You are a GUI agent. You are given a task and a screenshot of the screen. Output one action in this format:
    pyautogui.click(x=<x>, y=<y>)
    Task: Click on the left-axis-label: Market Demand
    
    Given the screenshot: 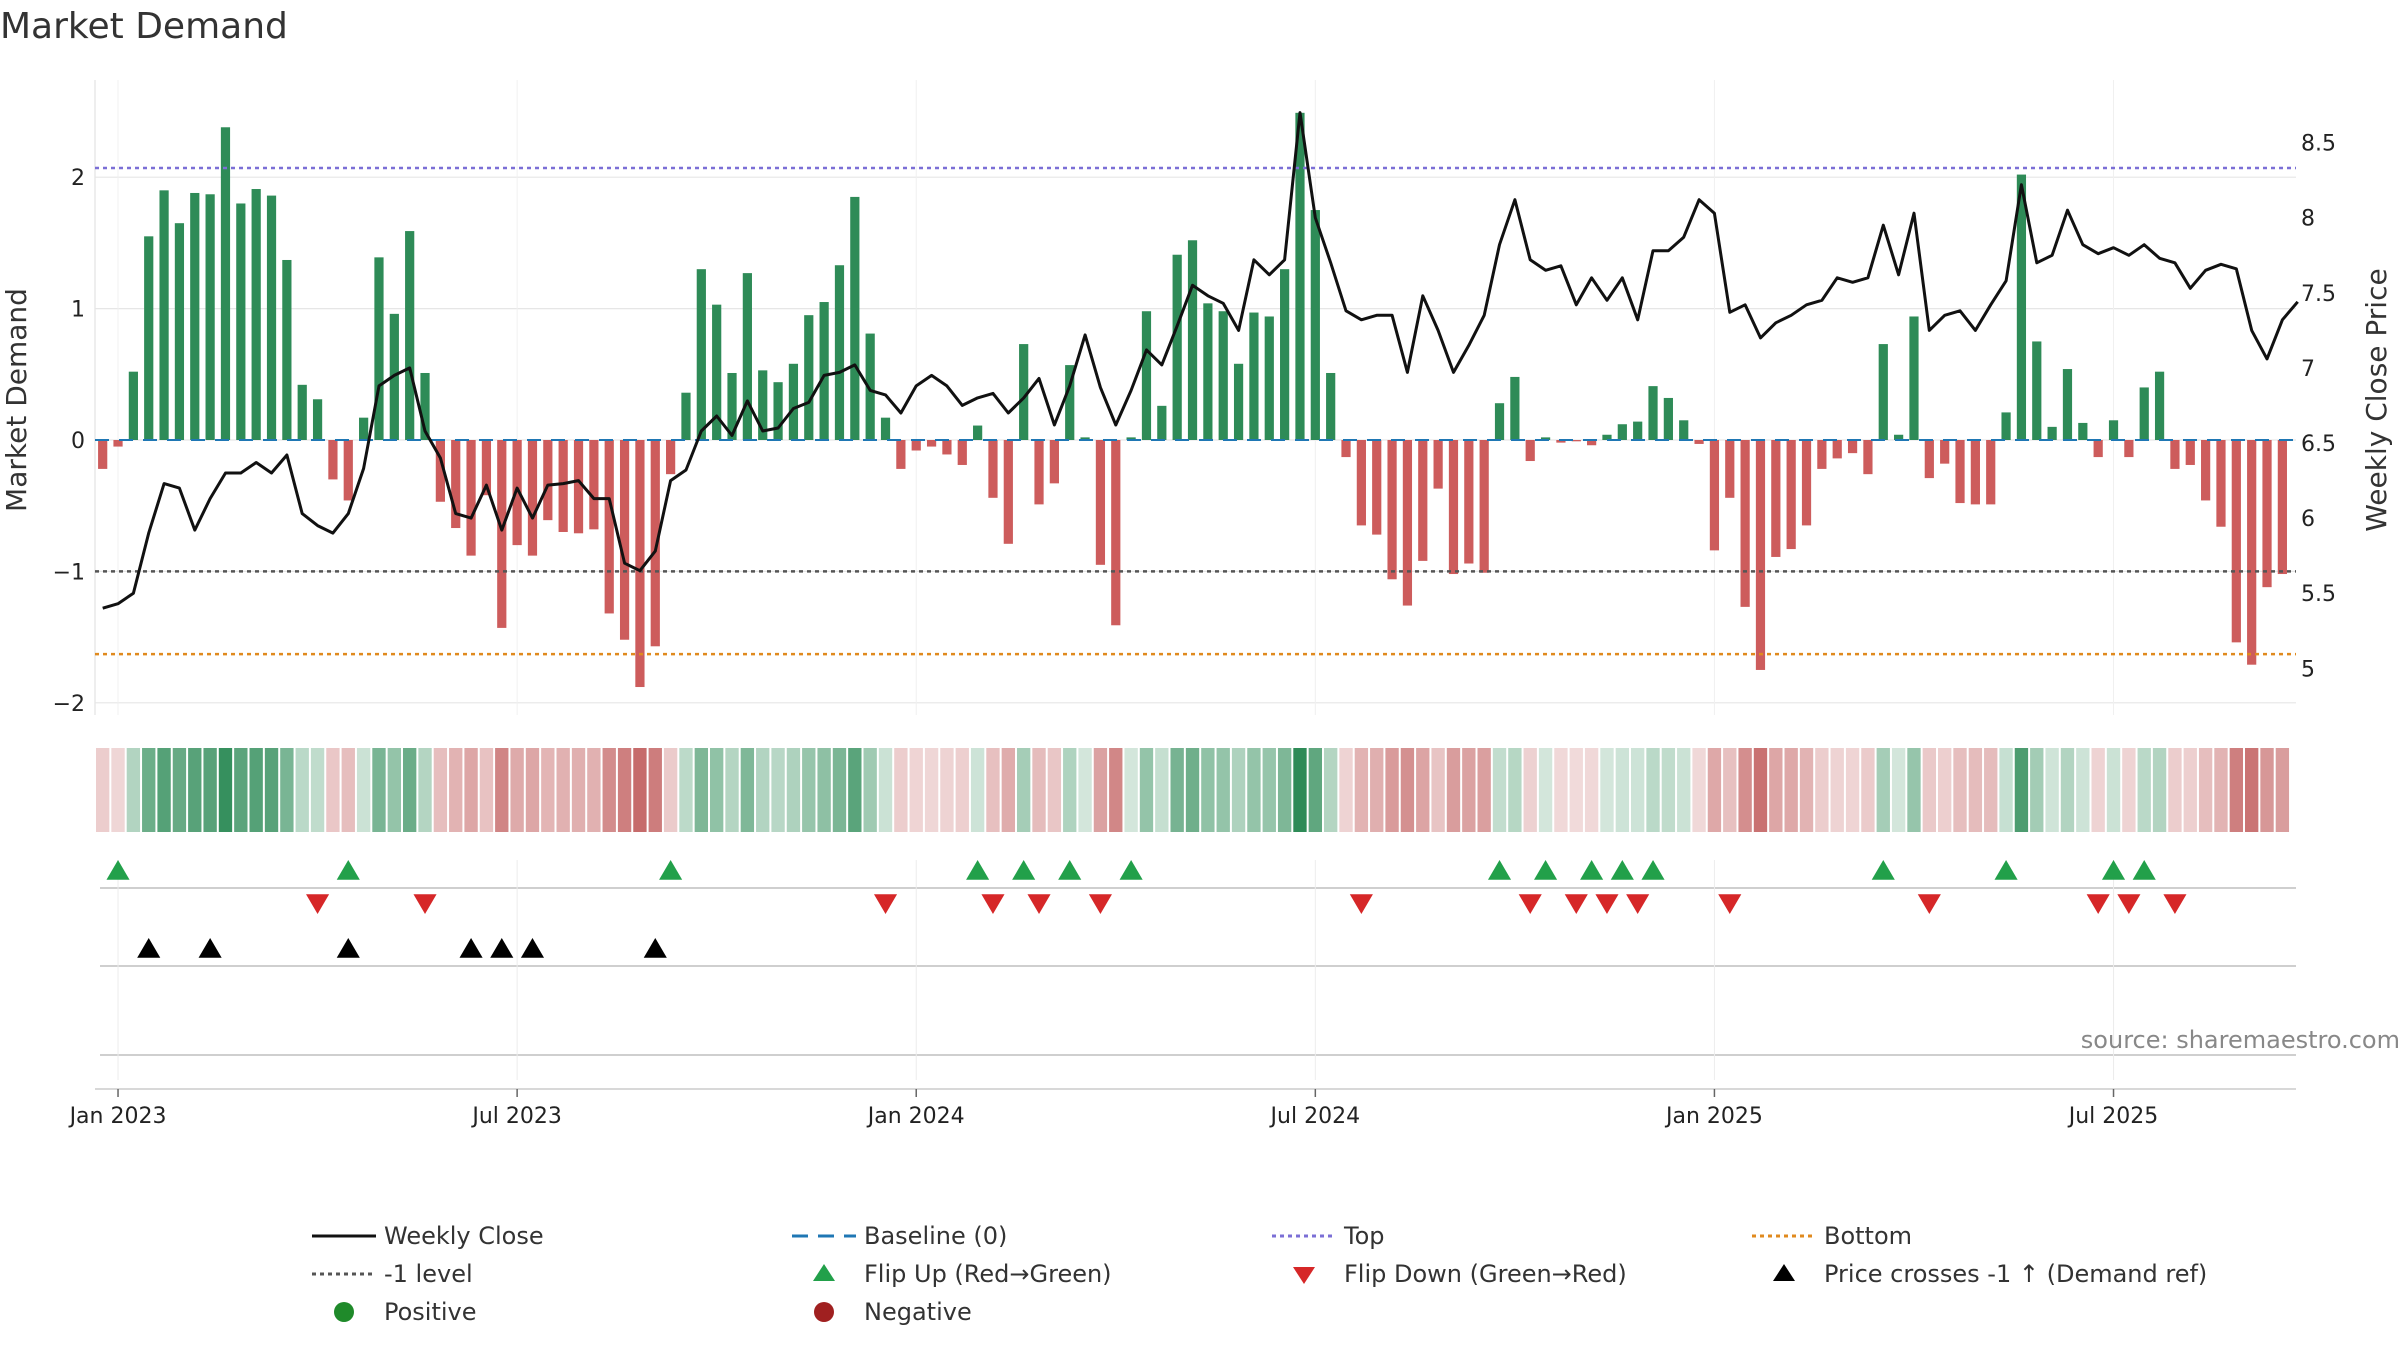 What is the action you would take?
    pyautogui.click(x=16, y=400)
    